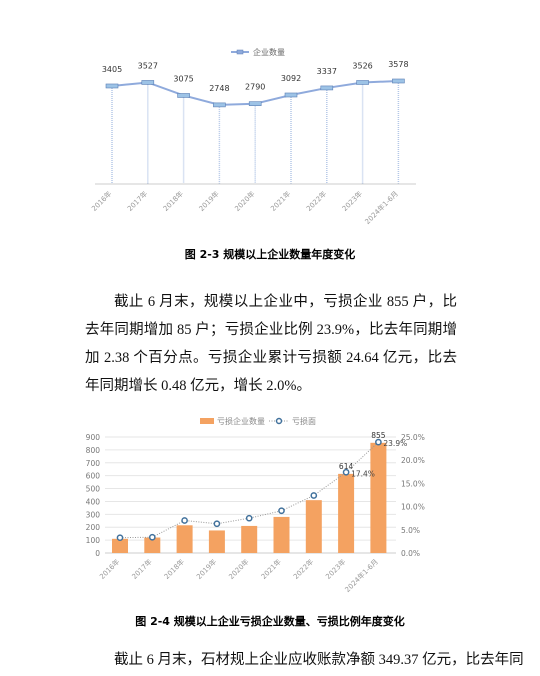  Describe the element at coordinates (207, 421) in the screenshot. I see `legend-swatch` at that location.